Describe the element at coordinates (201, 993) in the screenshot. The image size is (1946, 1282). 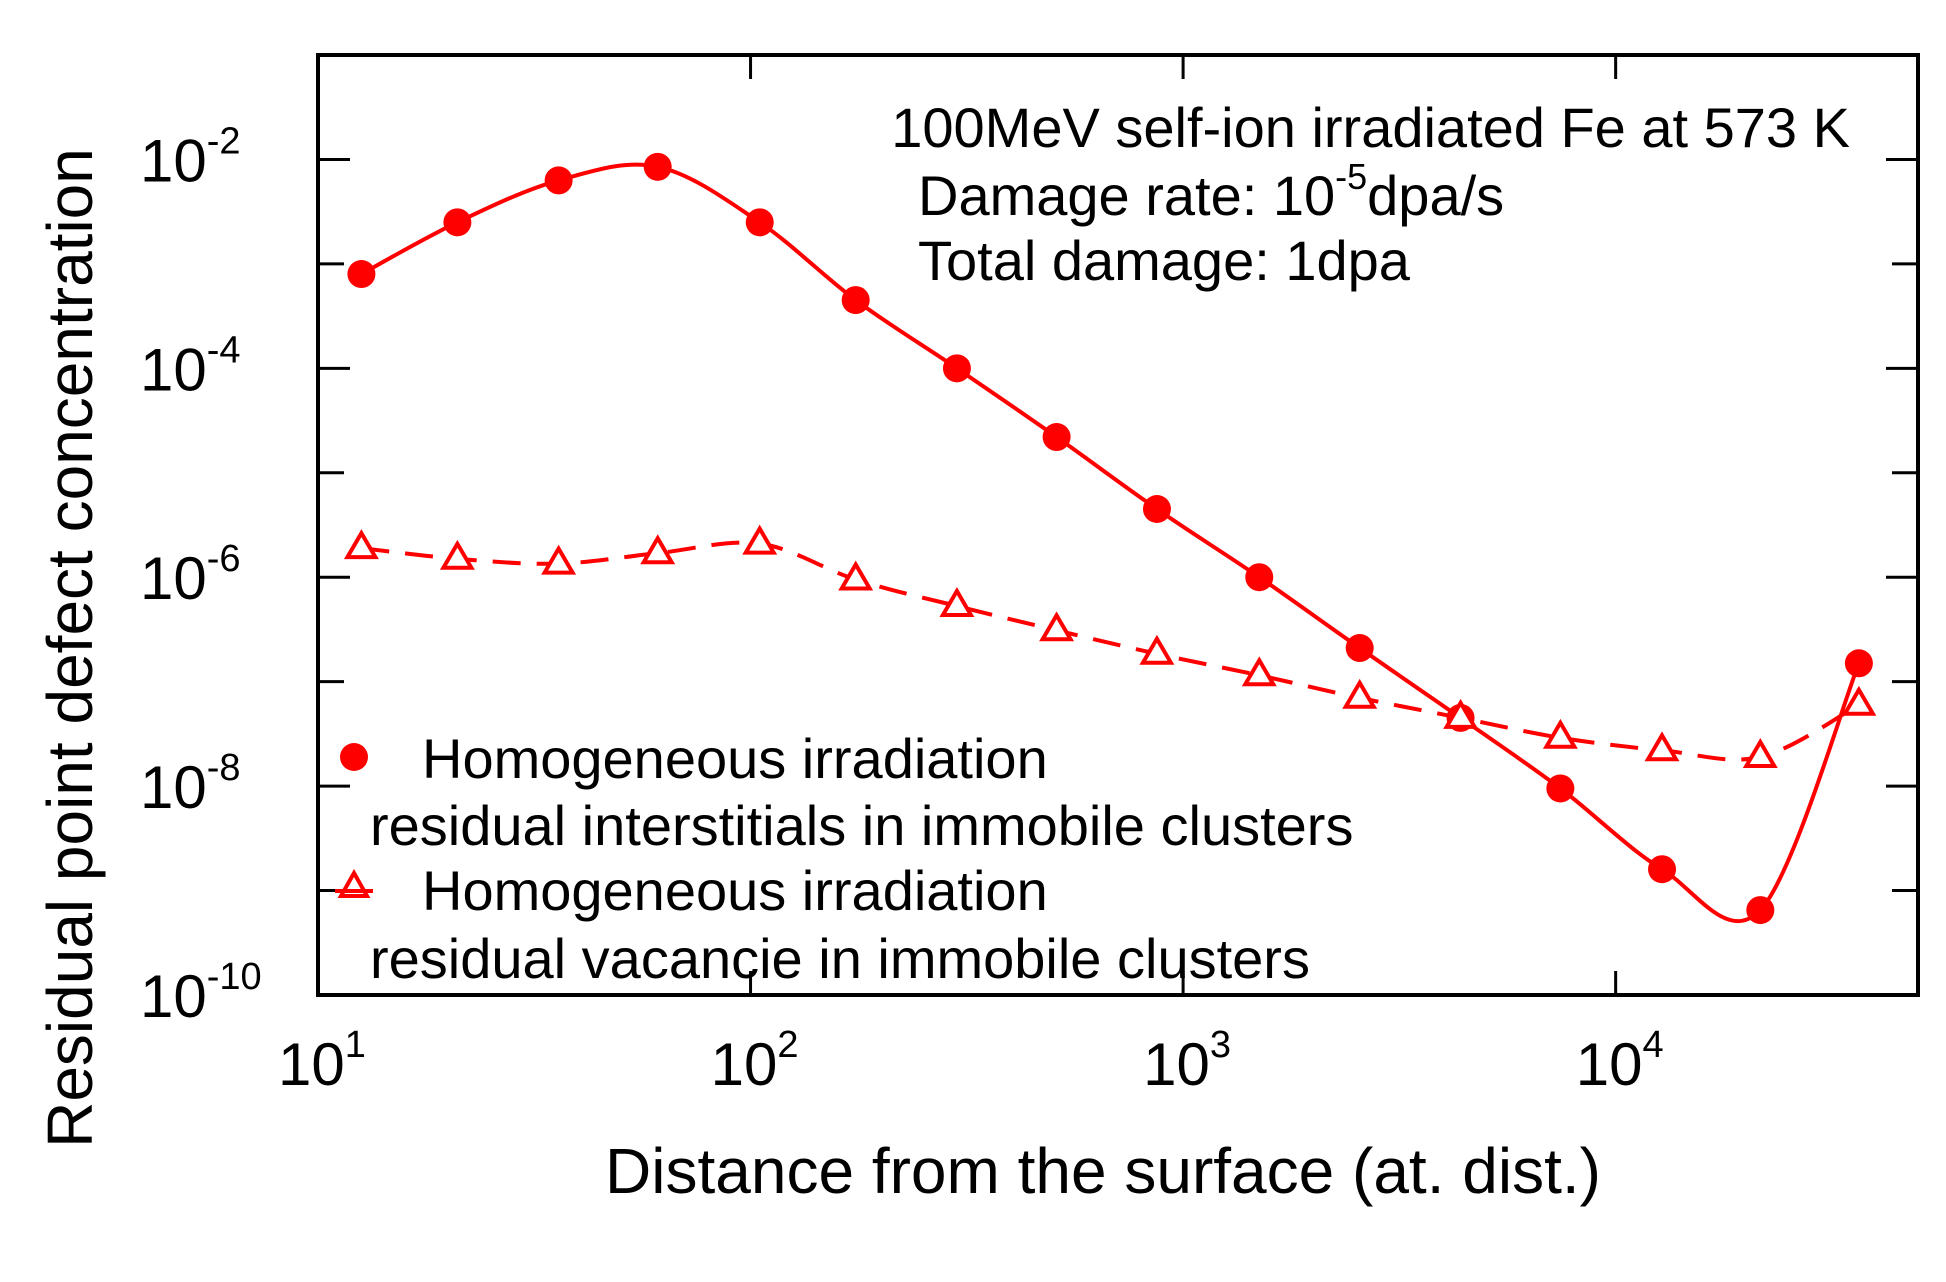
I see `y-tick-label: 10⁻¹⁰` at that location.